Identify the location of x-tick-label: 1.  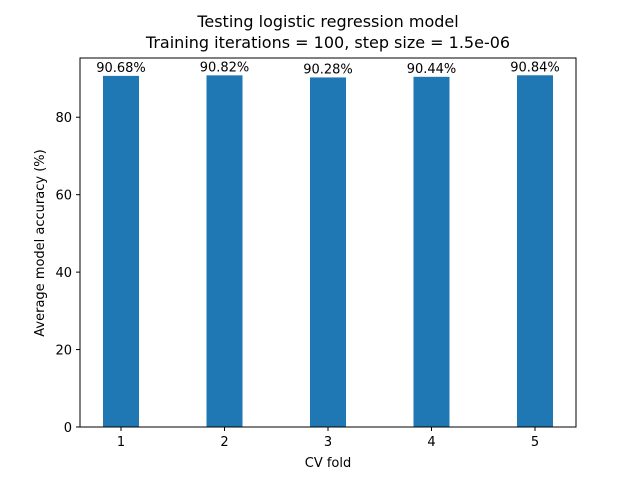
(121, 442).